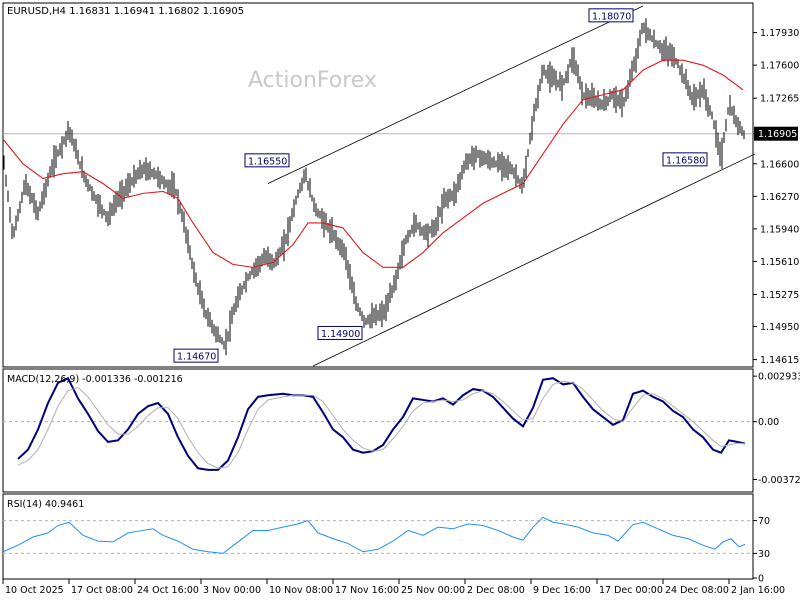  I want to click on time-tick-label: 3 Nov 00:00, so click(232, 590).